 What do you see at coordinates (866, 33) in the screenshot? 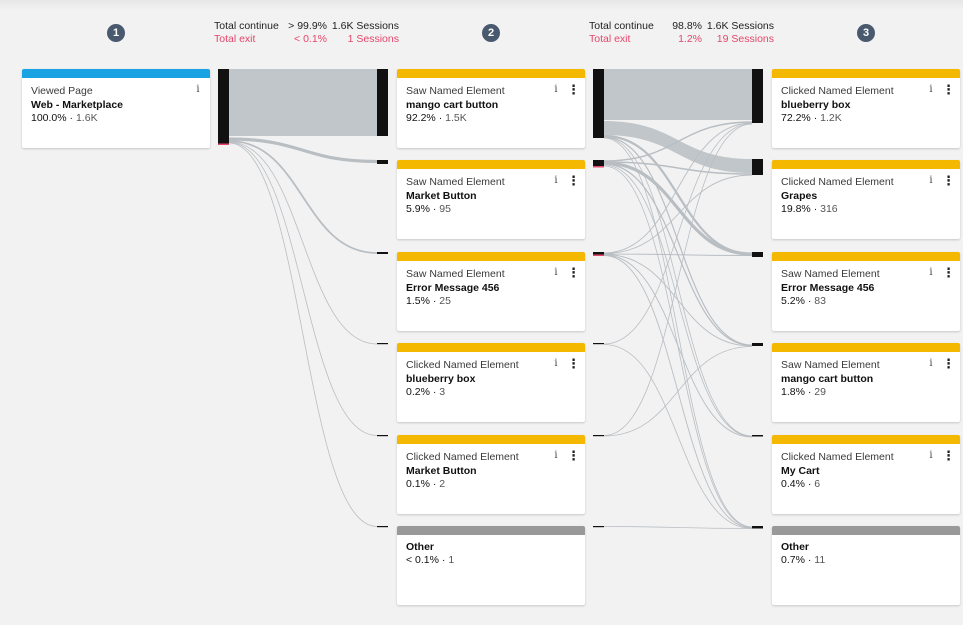
I see `step-number-3: 3` at bounding box center [866, 33].